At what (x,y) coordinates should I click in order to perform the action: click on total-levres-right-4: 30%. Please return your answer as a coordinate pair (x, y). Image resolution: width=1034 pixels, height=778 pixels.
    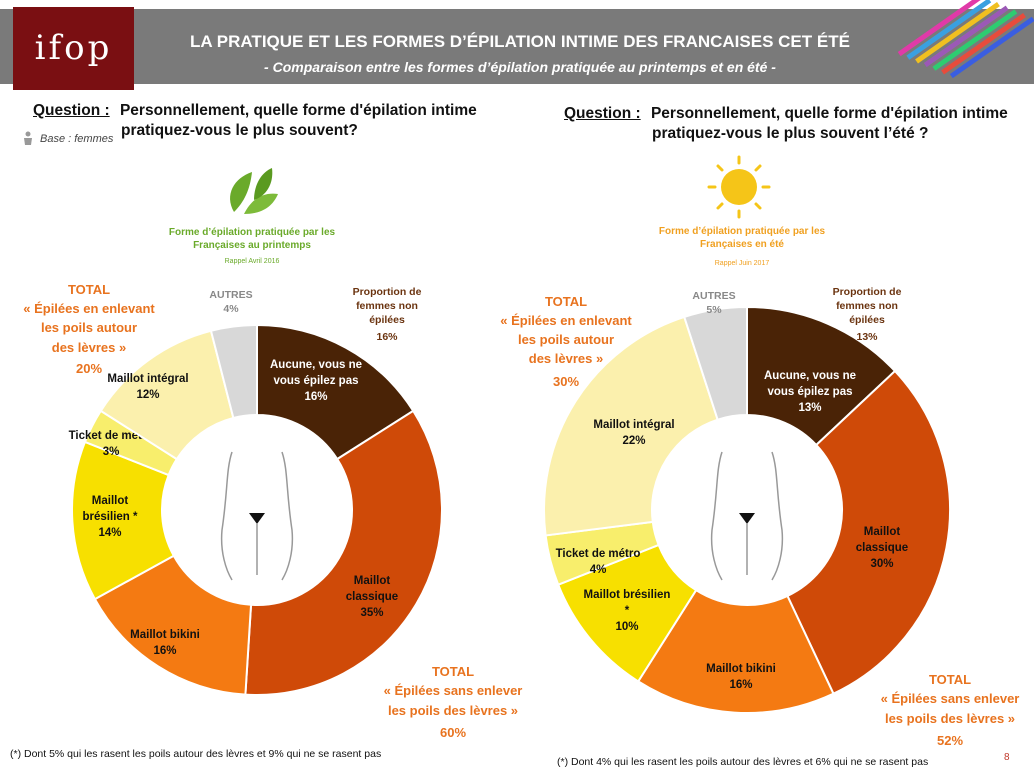
    Looking at the image, I should click on (566, 381).